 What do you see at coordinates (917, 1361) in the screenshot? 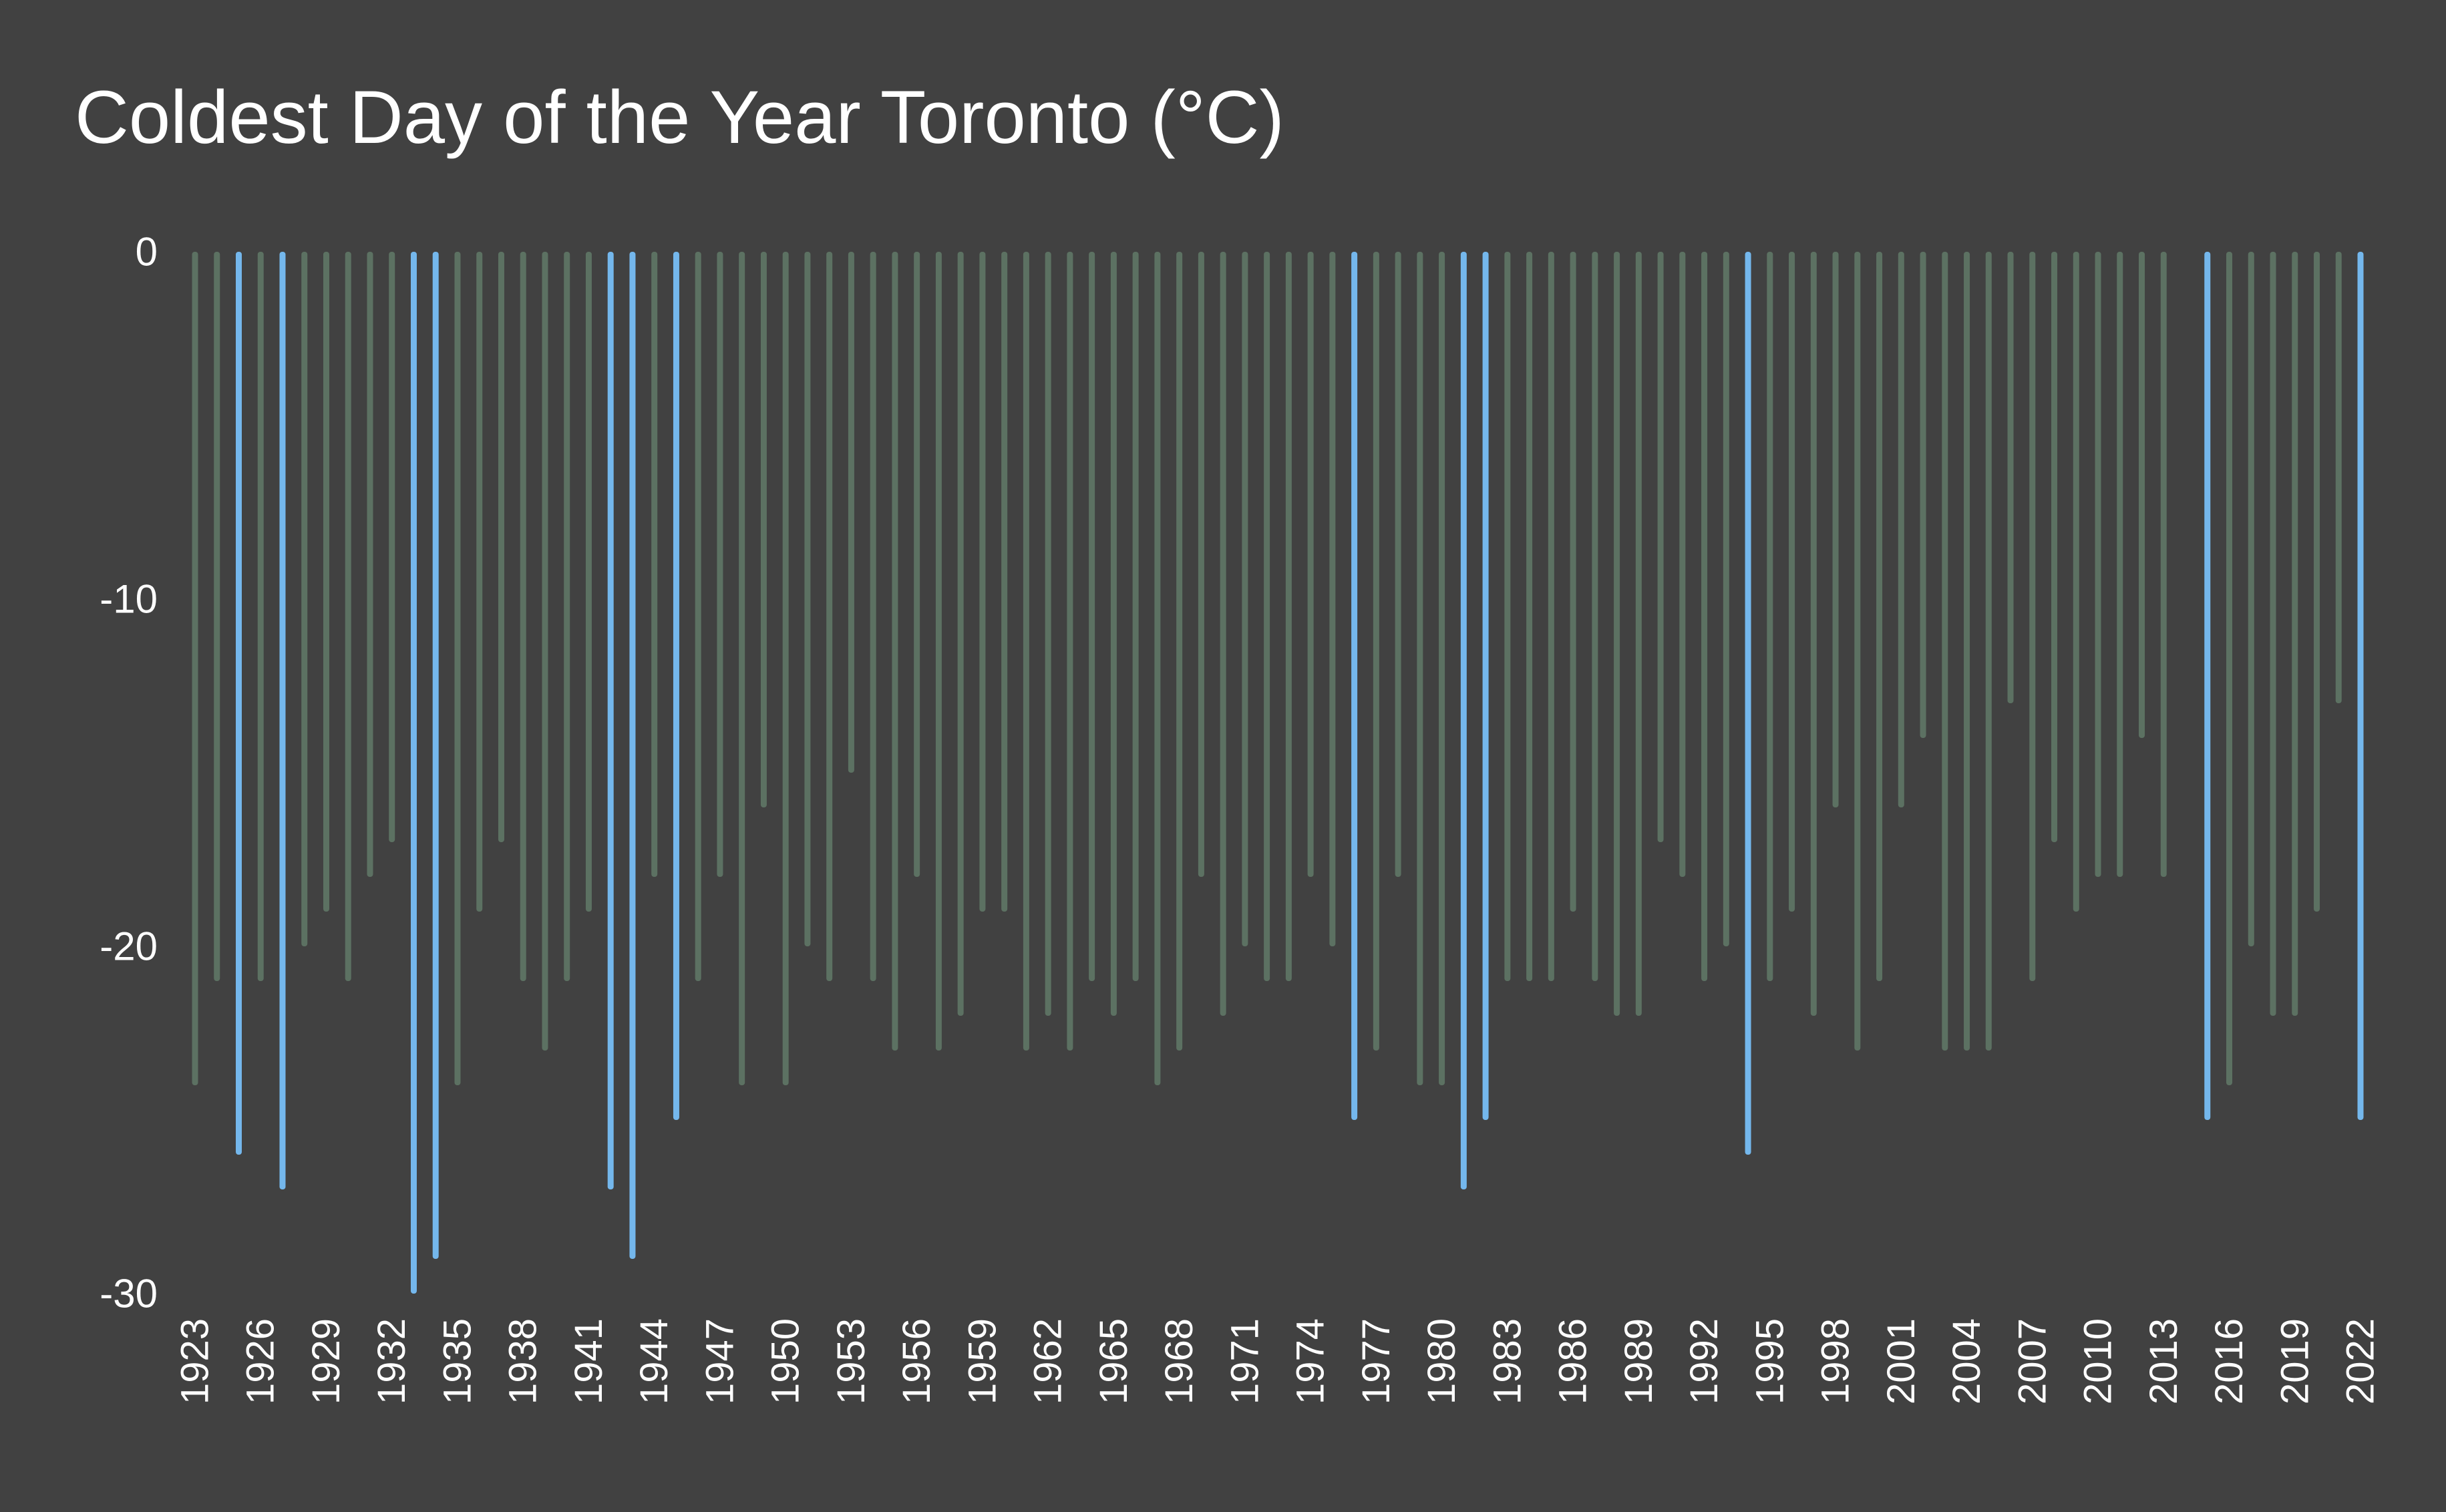
I see `x-tick-label: 1956` at bounding box center [917, 1361].